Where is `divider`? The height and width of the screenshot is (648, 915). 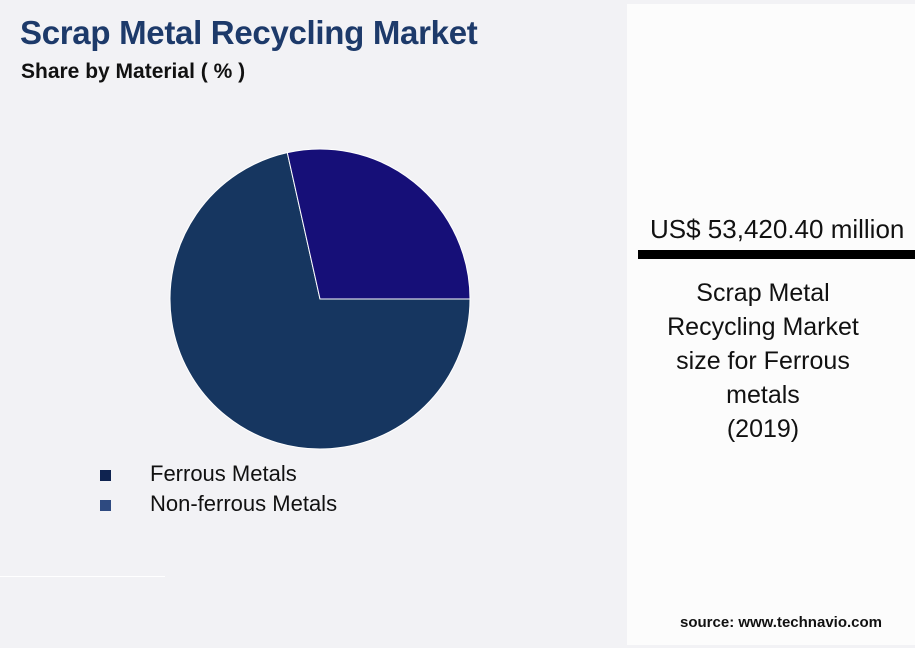
divider is located at coordinates (82, 576).